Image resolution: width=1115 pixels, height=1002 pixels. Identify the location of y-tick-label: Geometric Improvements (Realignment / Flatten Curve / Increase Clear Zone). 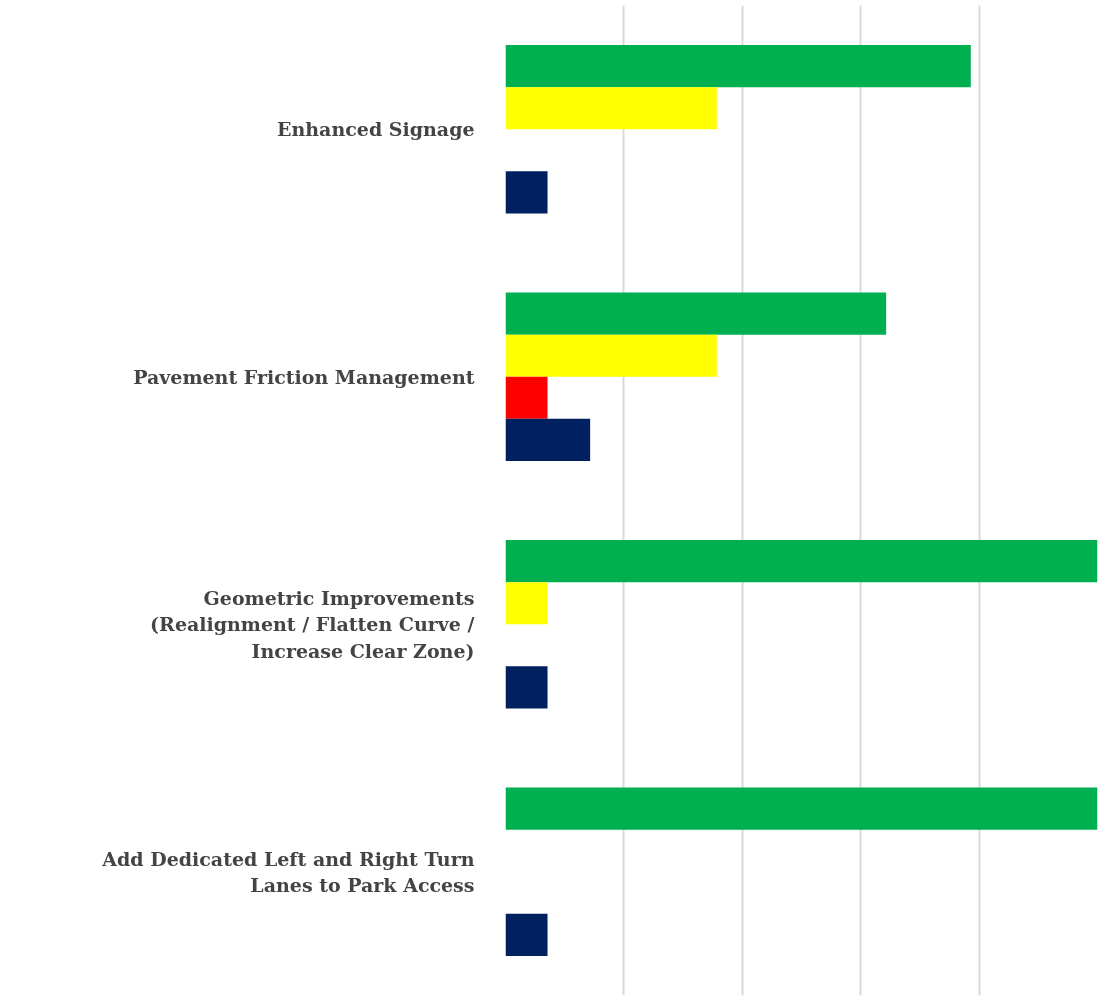
(312, 624).